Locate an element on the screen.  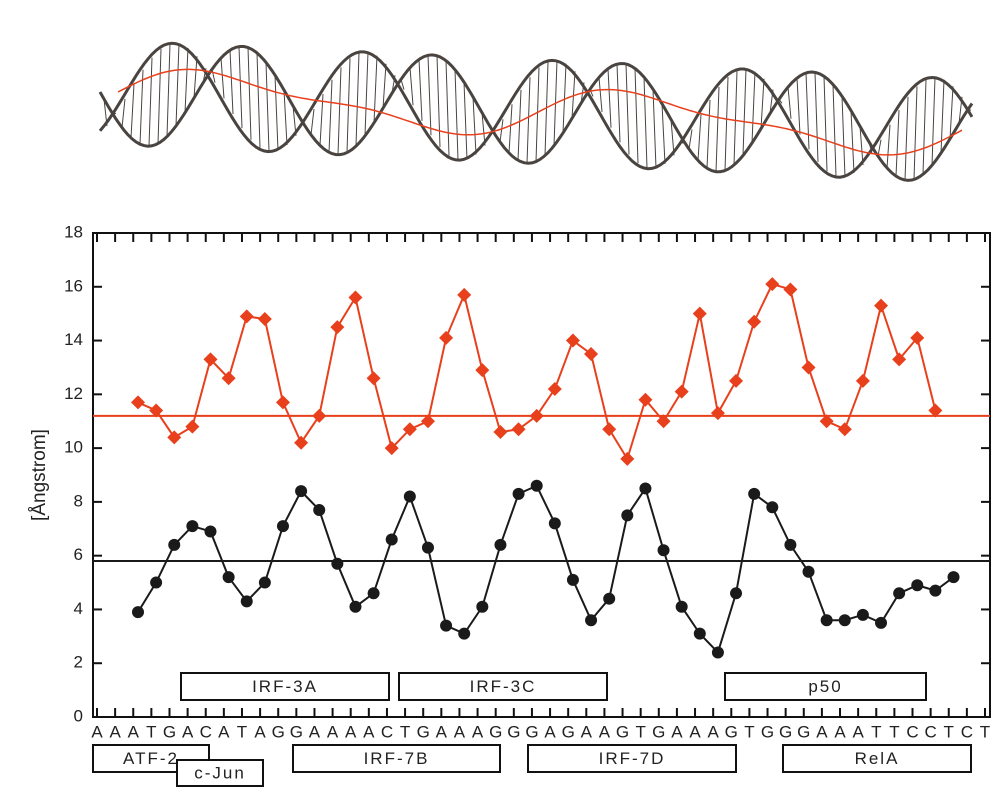
annotation-label: IRF-7B is located at coordinates (397, 758).